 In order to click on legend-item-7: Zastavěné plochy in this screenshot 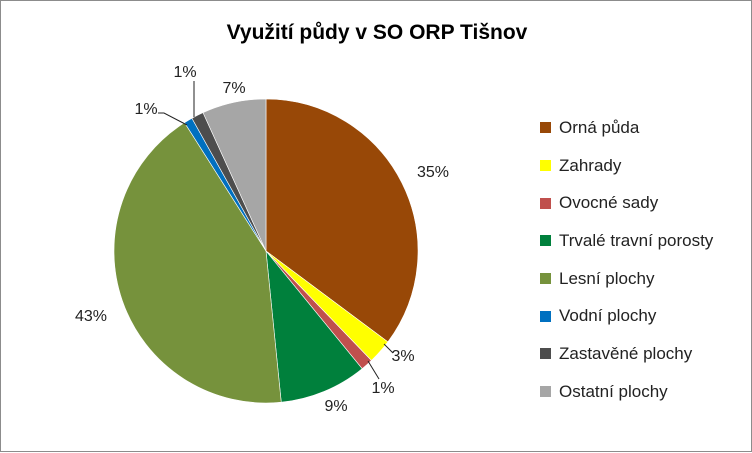, I will do `click(626, 354)`.